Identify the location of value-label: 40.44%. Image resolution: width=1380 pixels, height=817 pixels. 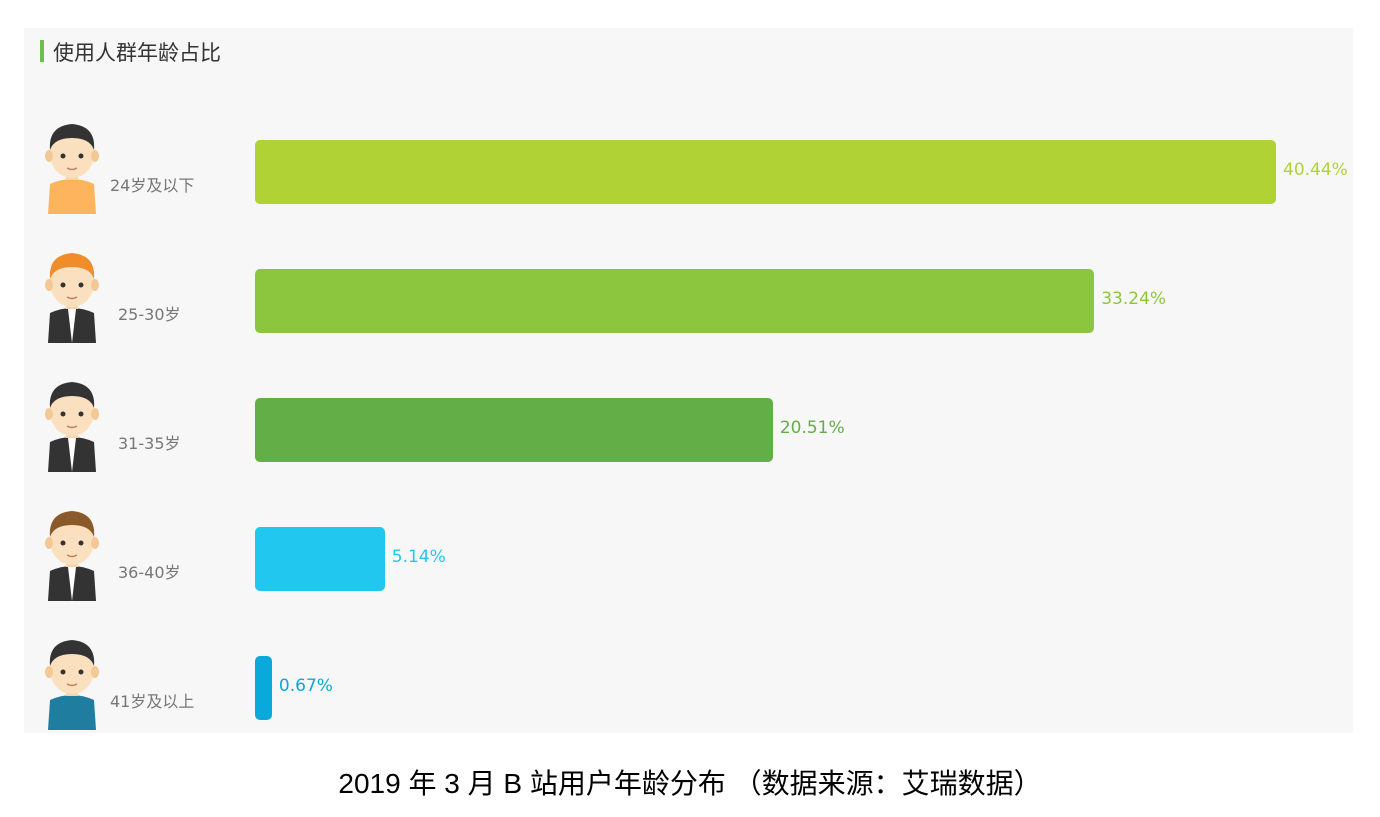
(1315, 170).